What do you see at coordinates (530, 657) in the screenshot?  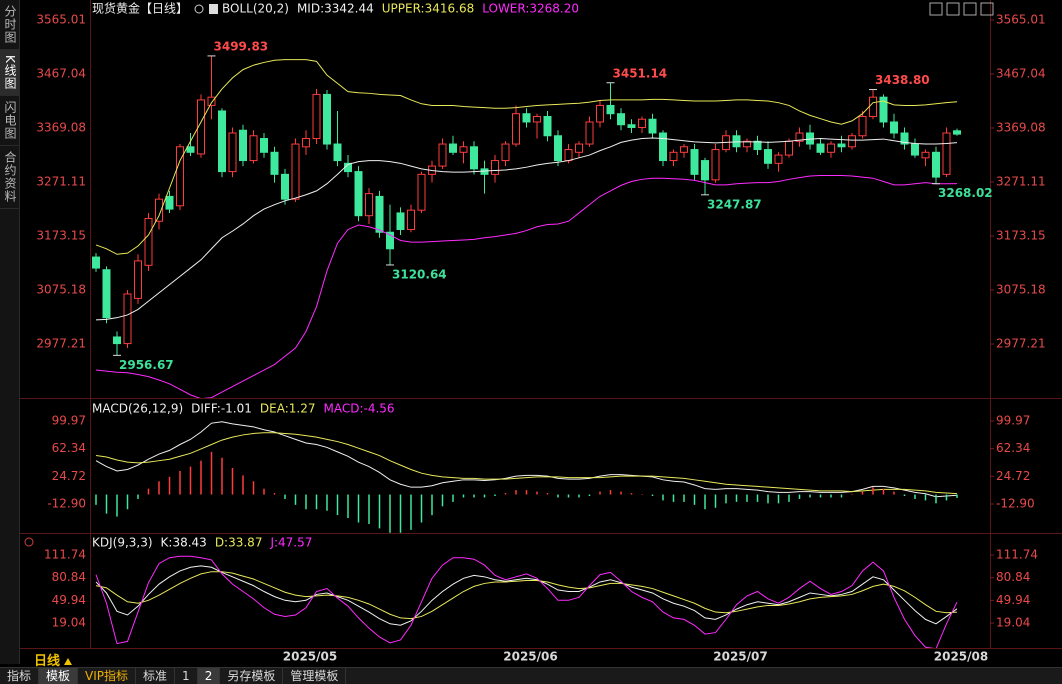 I see `x-tick-label: 2025/06` at bounding box center [530, 657].